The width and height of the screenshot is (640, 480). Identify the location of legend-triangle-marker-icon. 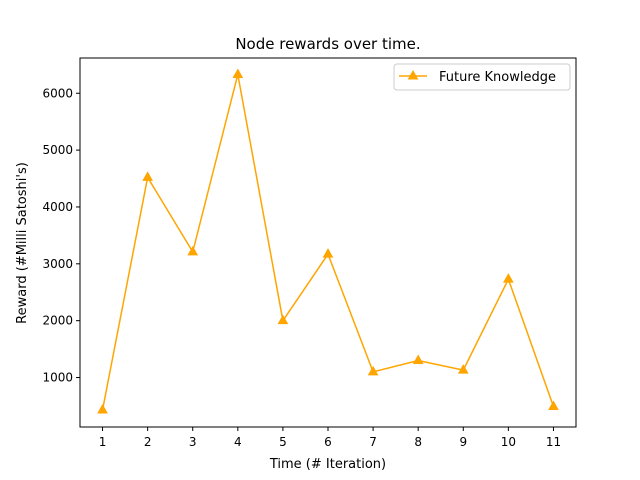
(413, 74).